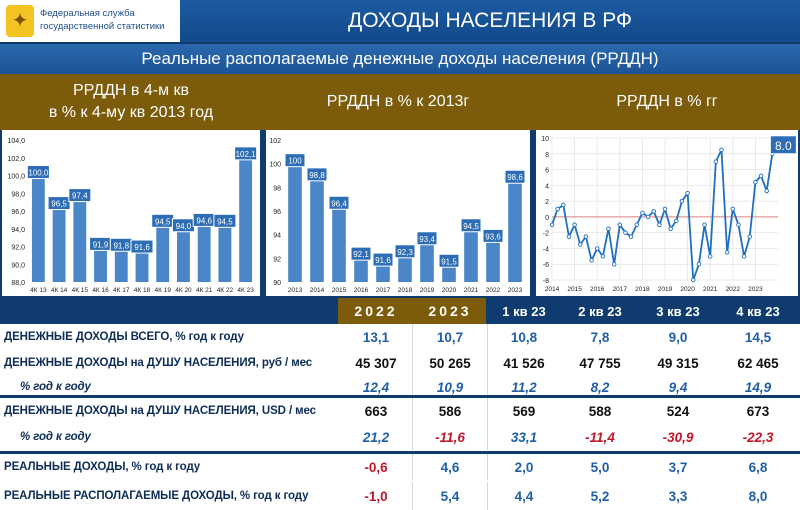 This screenshot has height=510, width=800. I want to click on data-label: 102,1, so click(246, 154).